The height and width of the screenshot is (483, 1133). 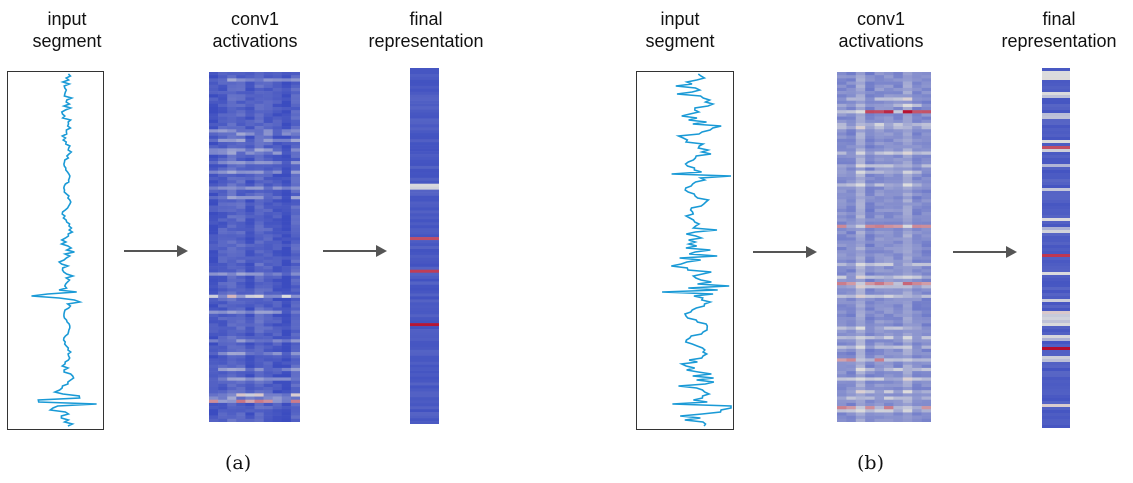 What do you see at coordinates (985, 252) in the screenshot?
I see `arrow-to-final` at bounding box center [985, 252].